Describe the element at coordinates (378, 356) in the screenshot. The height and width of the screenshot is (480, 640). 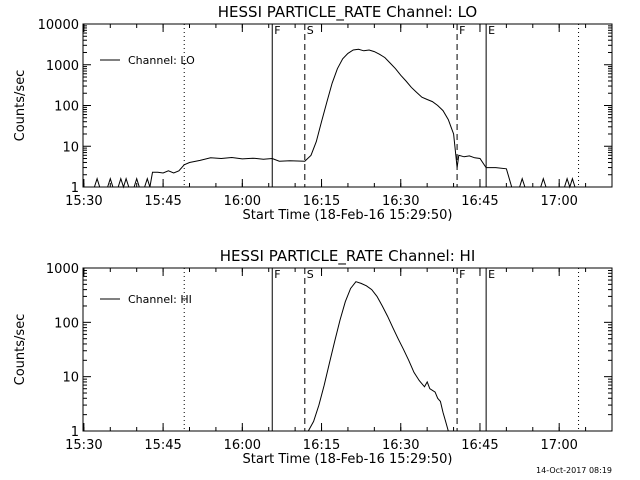
I see `series-line` at that location.